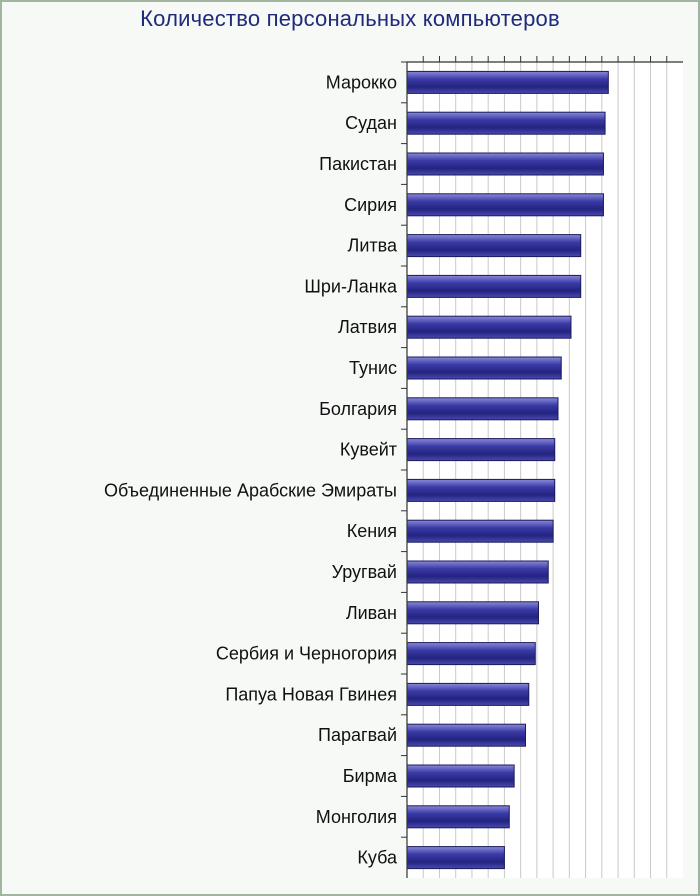  What do you see at coordinates (358, 409) in the screenshot?
I see `category-label: Болгария` at bounding box center [358, 409].